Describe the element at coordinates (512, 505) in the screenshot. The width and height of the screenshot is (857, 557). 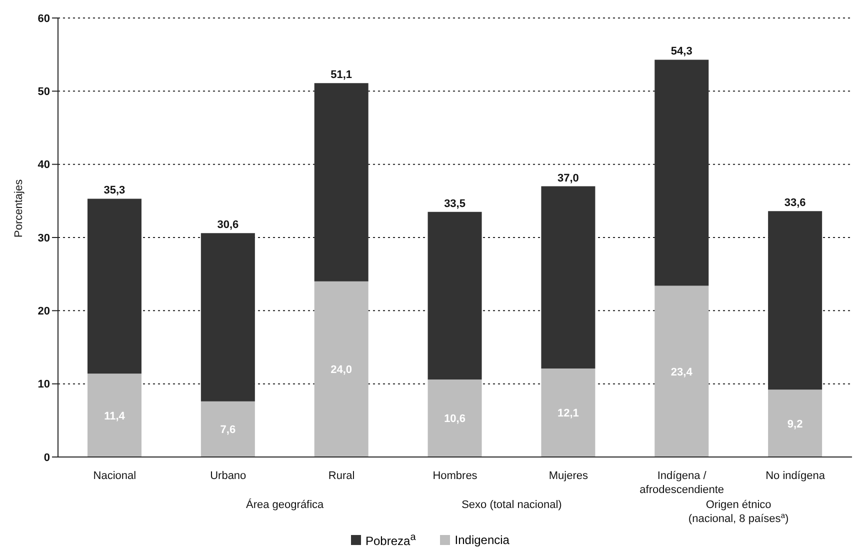
I see `text: Sexo (total nacional)` at that location.